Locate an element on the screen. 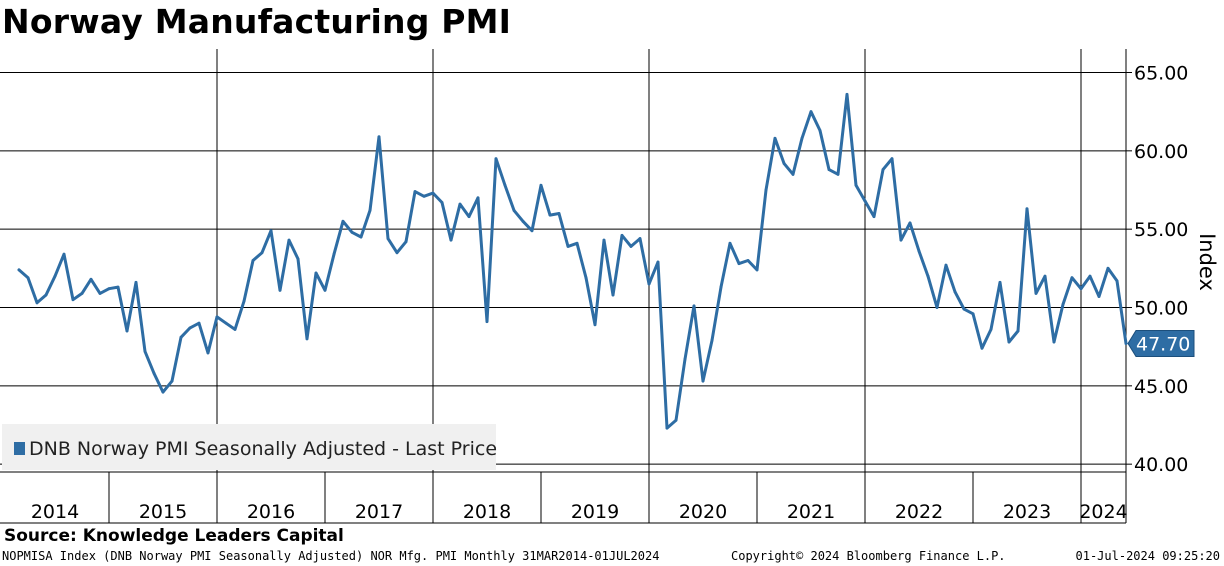 This screenshot has height=566, width=1224. x-tick-label: 2018 is located at coordinates (487, 512).